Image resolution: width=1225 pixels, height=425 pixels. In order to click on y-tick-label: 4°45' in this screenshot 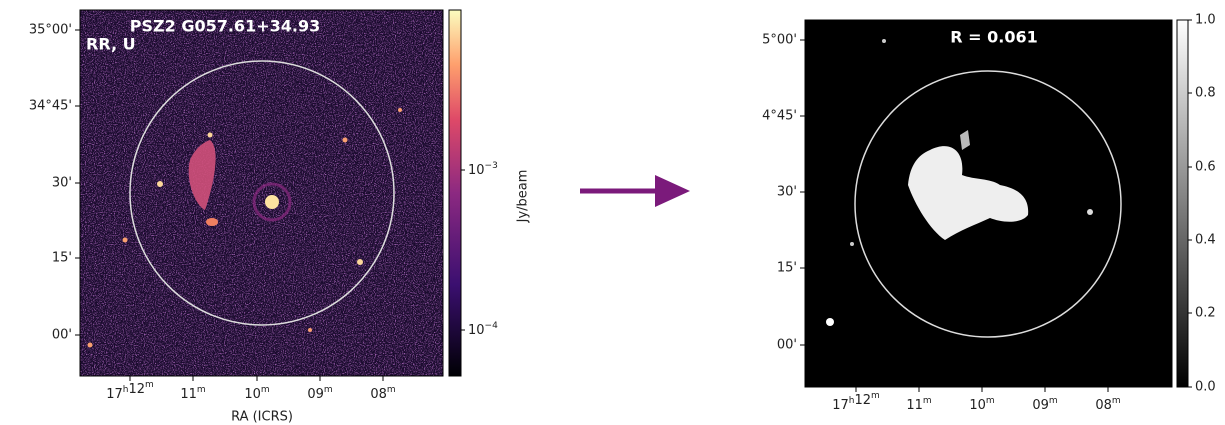, I will do `click(779, 116)`.